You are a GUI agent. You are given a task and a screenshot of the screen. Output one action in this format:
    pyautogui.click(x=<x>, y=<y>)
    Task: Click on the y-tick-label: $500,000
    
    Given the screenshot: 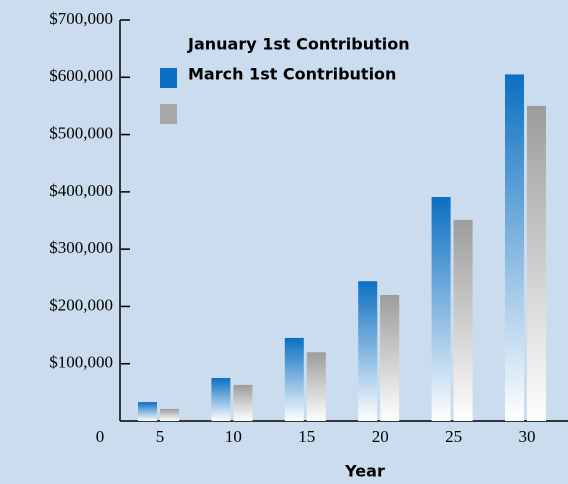 What is the action you would take?
    pyautogui.click(x=81, y=132)
    